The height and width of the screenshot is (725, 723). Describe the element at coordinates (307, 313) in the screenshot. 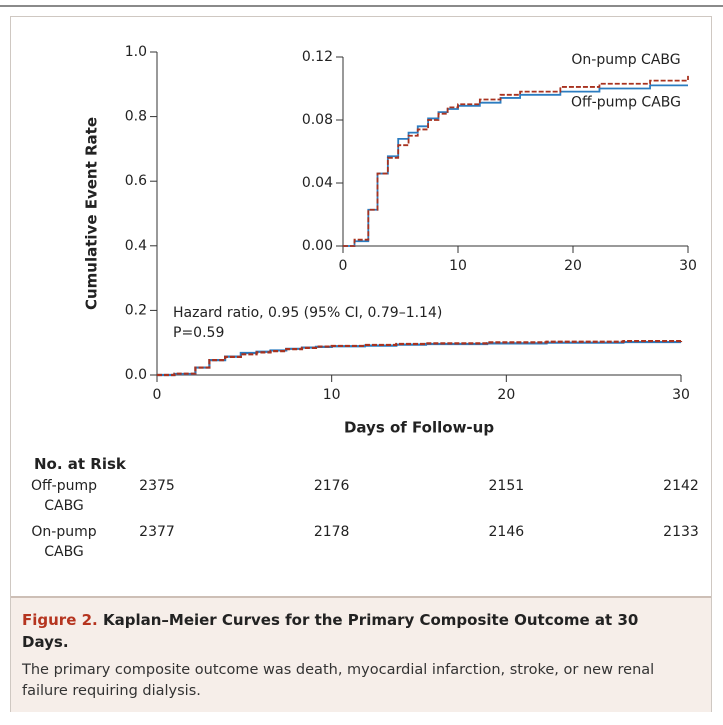

I see `annotation: Hazard ratio, 0.95 (95% CI, 0.79–1.14)` at that location.